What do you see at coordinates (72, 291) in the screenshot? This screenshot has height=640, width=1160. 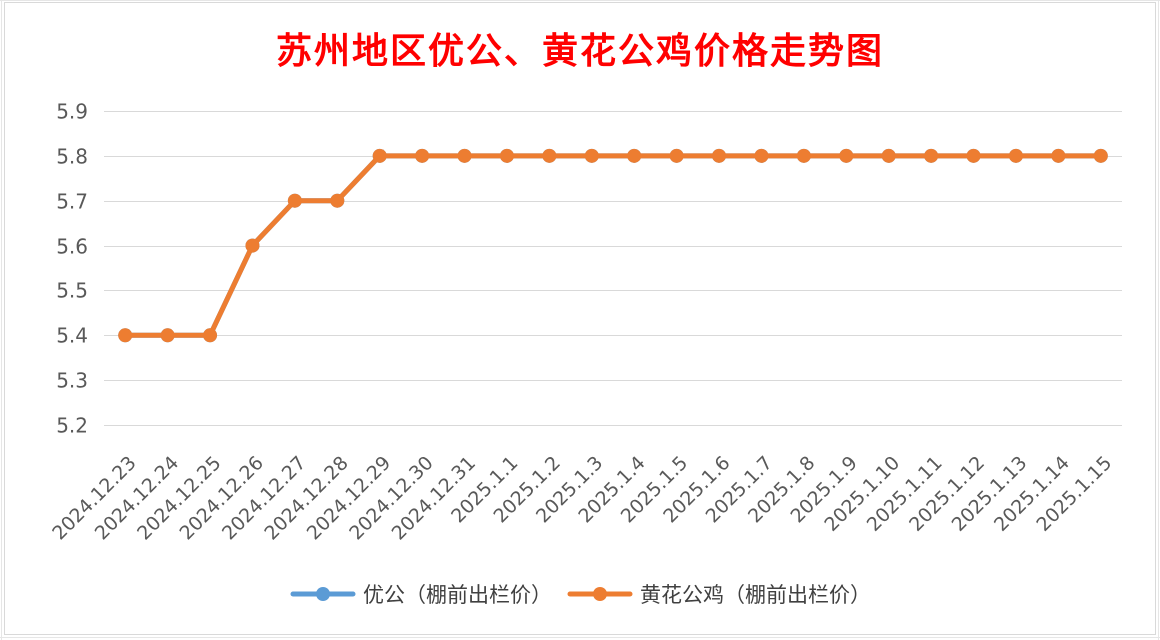 I see `y-tick-label: 5.5` at bounding box center [72, 291].